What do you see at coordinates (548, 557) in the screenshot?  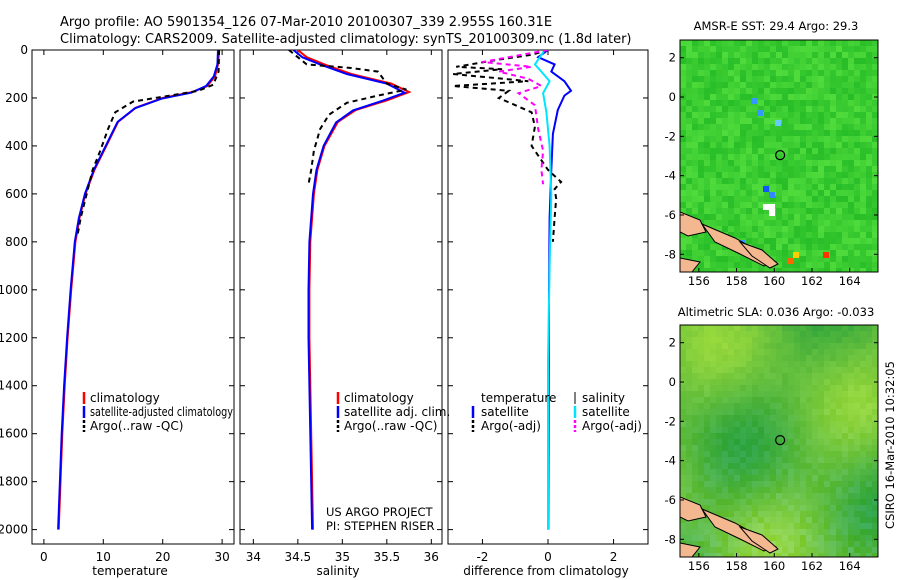 I see `x-tick-label: 0` at bounding box center [548, 557].